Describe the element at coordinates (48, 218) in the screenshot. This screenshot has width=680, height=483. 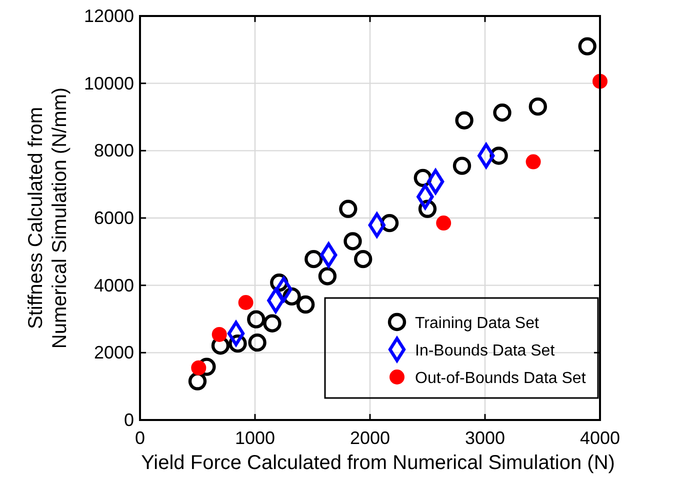
I see `y-axis-title: Stiffness Calculated from Numerical Simulation (N/mm)` at that location.